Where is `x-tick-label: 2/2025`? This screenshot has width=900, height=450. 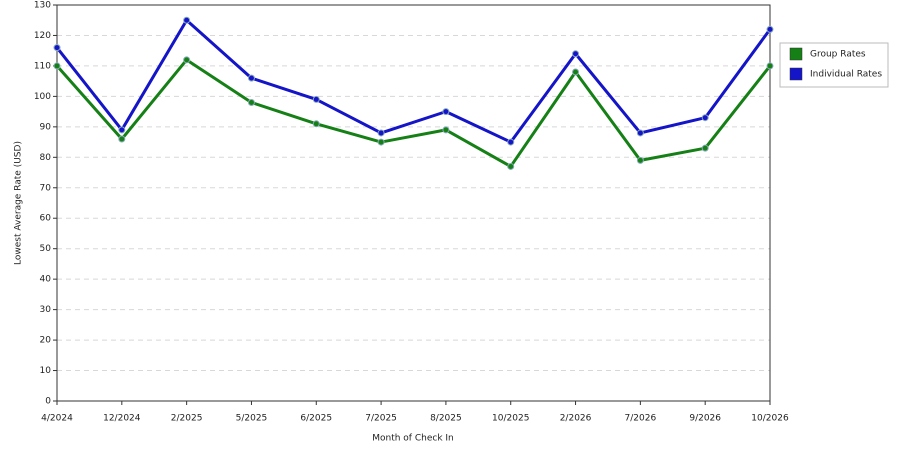
x-tick-label: 2/2025 is located at coordinates (187, 419).